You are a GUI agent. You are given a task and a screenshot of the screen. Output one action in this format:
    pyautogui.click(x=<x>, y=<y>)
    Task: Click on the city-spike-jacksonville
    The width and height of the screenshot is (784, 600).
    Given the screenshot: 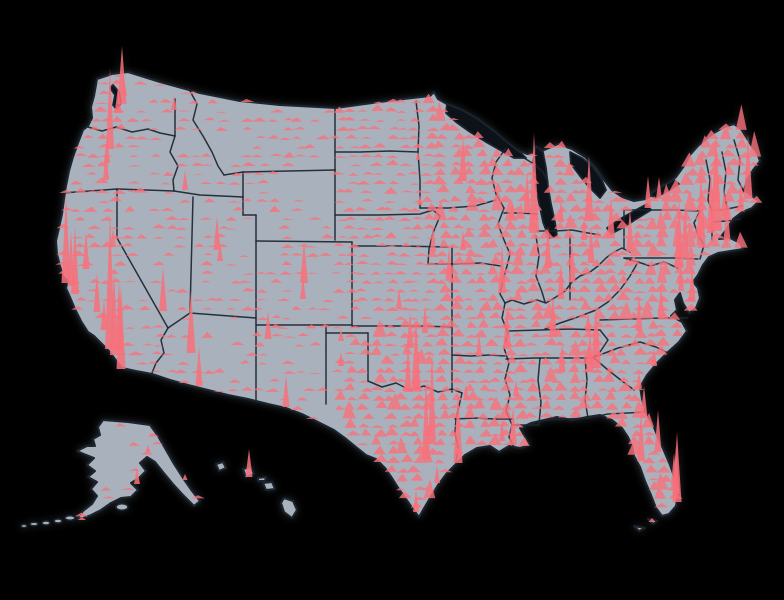 What is the action you would take?
    pyautogui.click(x=644, y=402)
    